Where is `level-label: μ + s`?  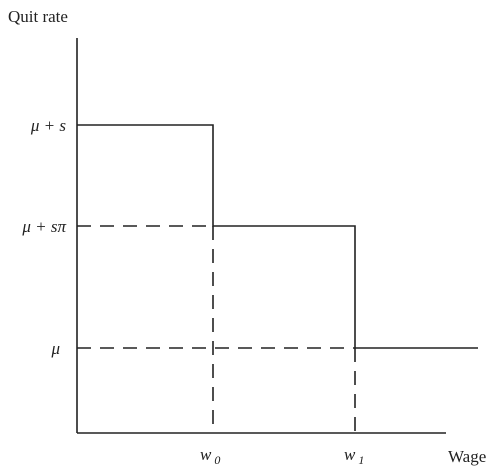
level-label: μ + s is located at coordinates (48, 125).